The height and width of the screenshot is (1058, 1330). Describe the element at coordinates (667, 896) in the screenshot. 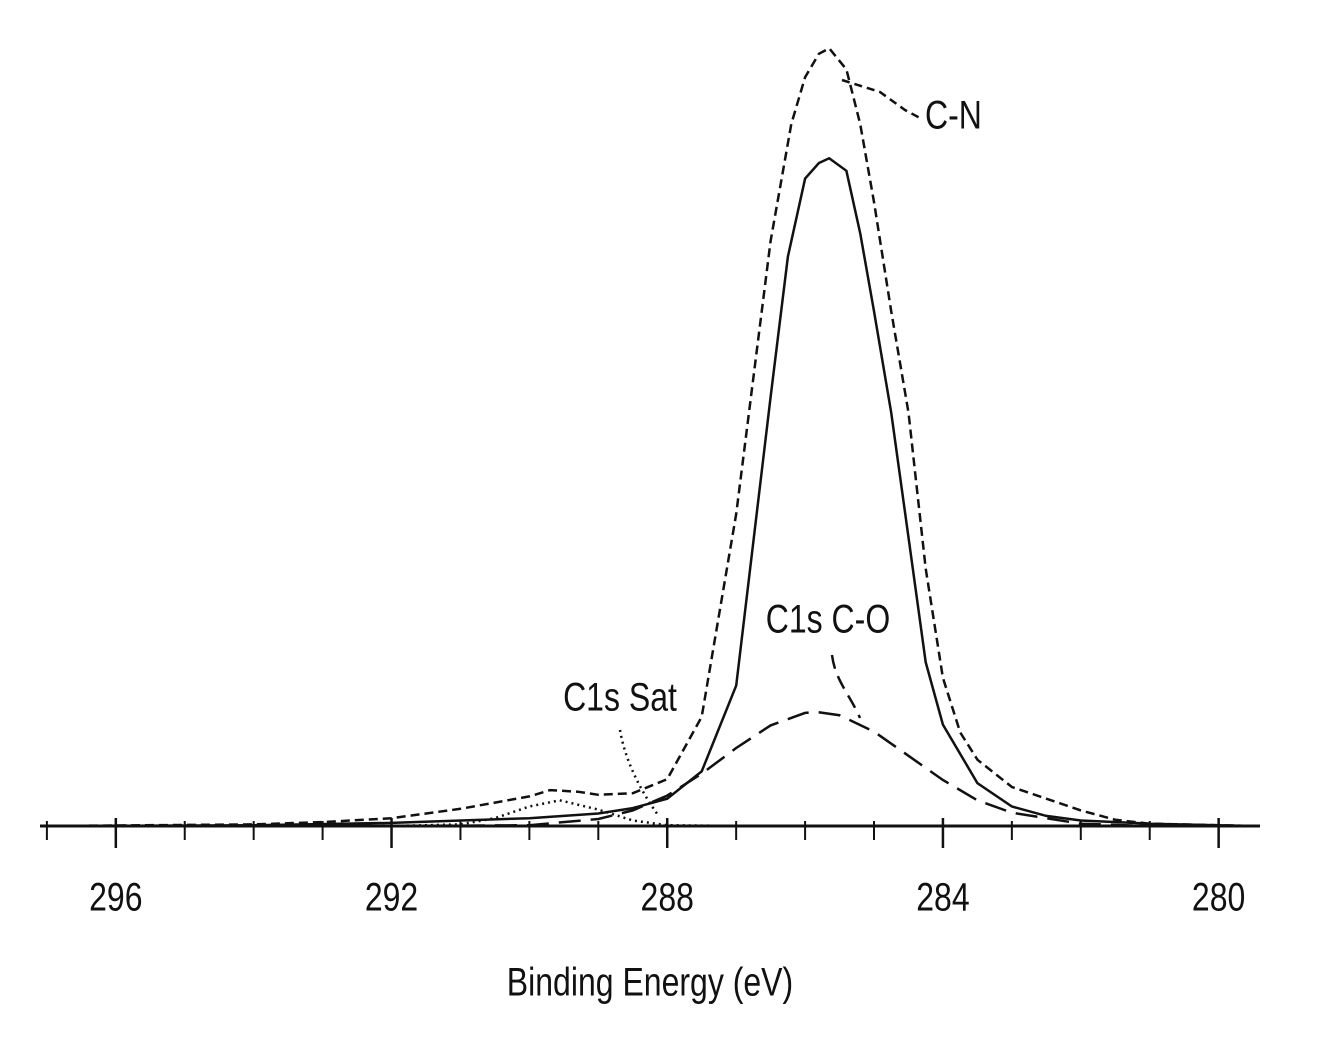

I see `x-tick-label: 288` at that location.